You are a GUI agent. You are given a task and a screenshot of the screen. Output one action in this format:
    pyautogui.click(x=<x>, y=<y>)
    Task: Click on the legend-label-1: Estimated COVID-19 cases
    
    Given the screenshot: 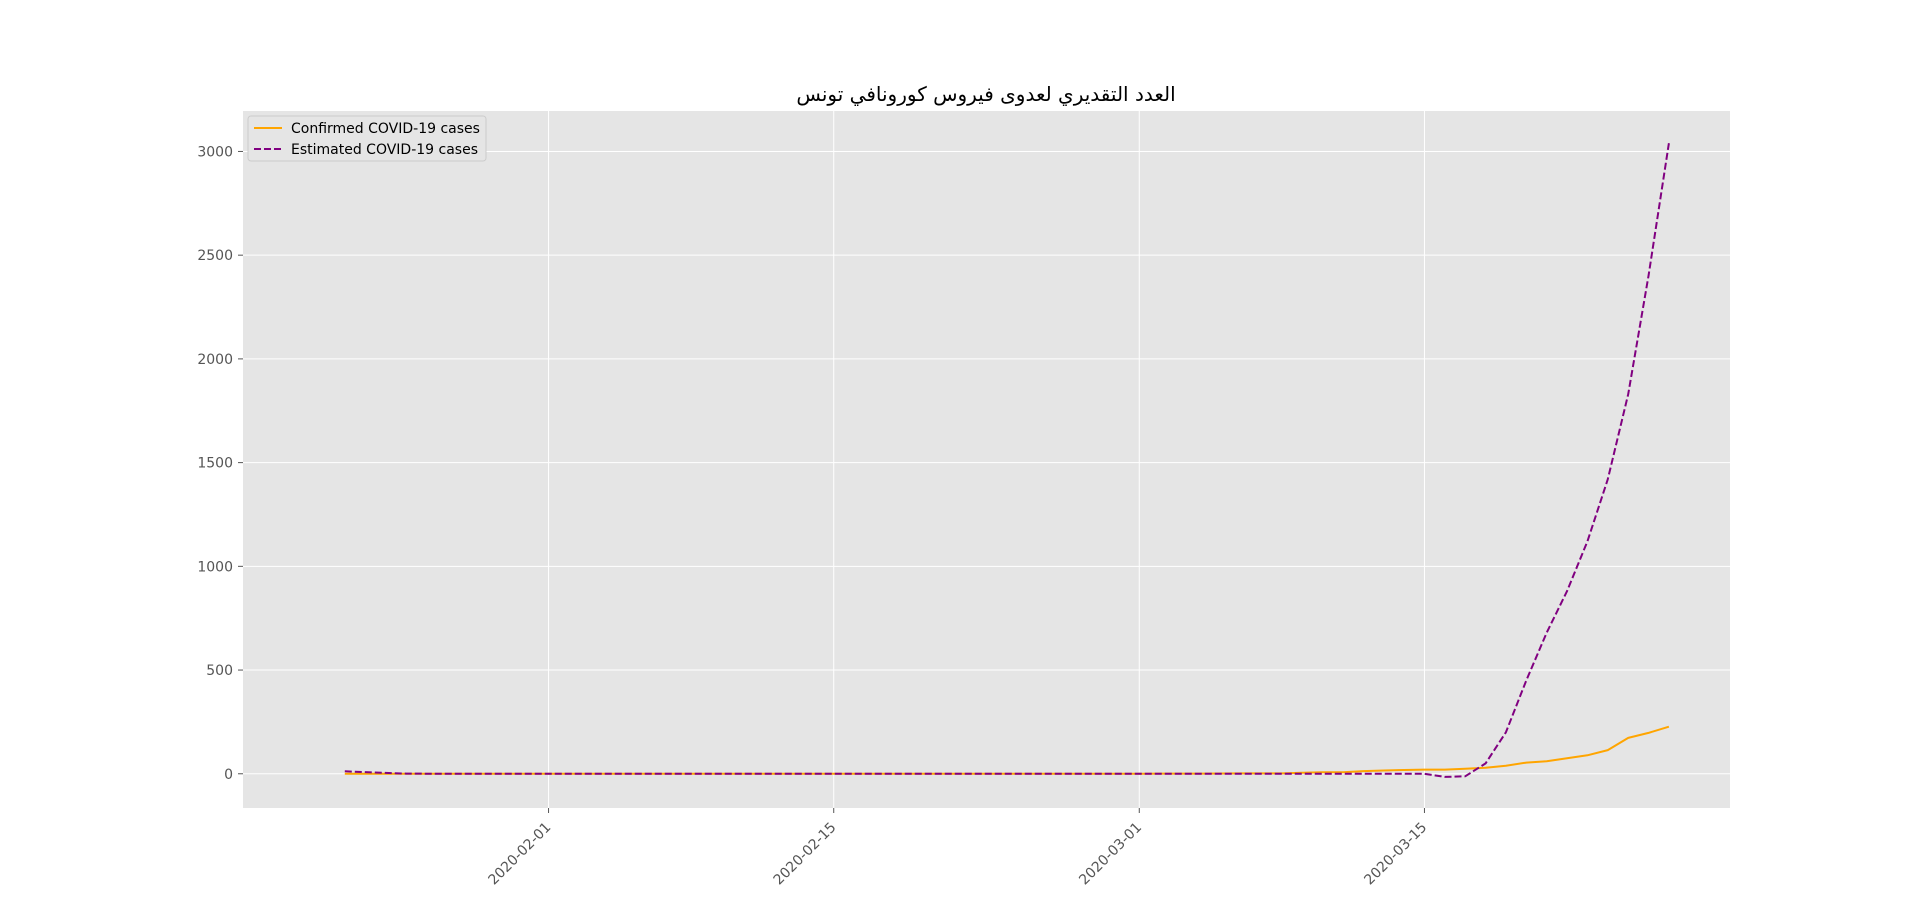 What is the action you would take?
    pyautogui.click(x=384, y=150)
    